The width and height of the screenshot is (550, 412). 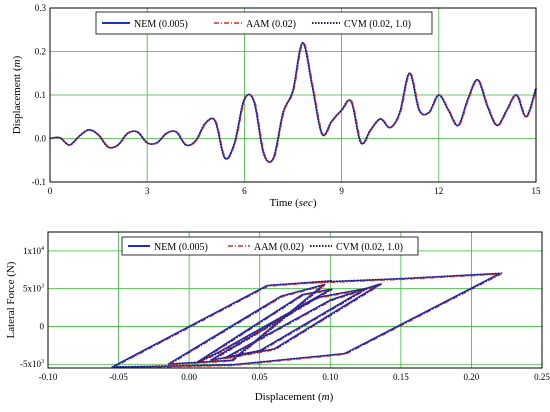 I want to click on x-tick-label: 3, so click(x=147, y=191).